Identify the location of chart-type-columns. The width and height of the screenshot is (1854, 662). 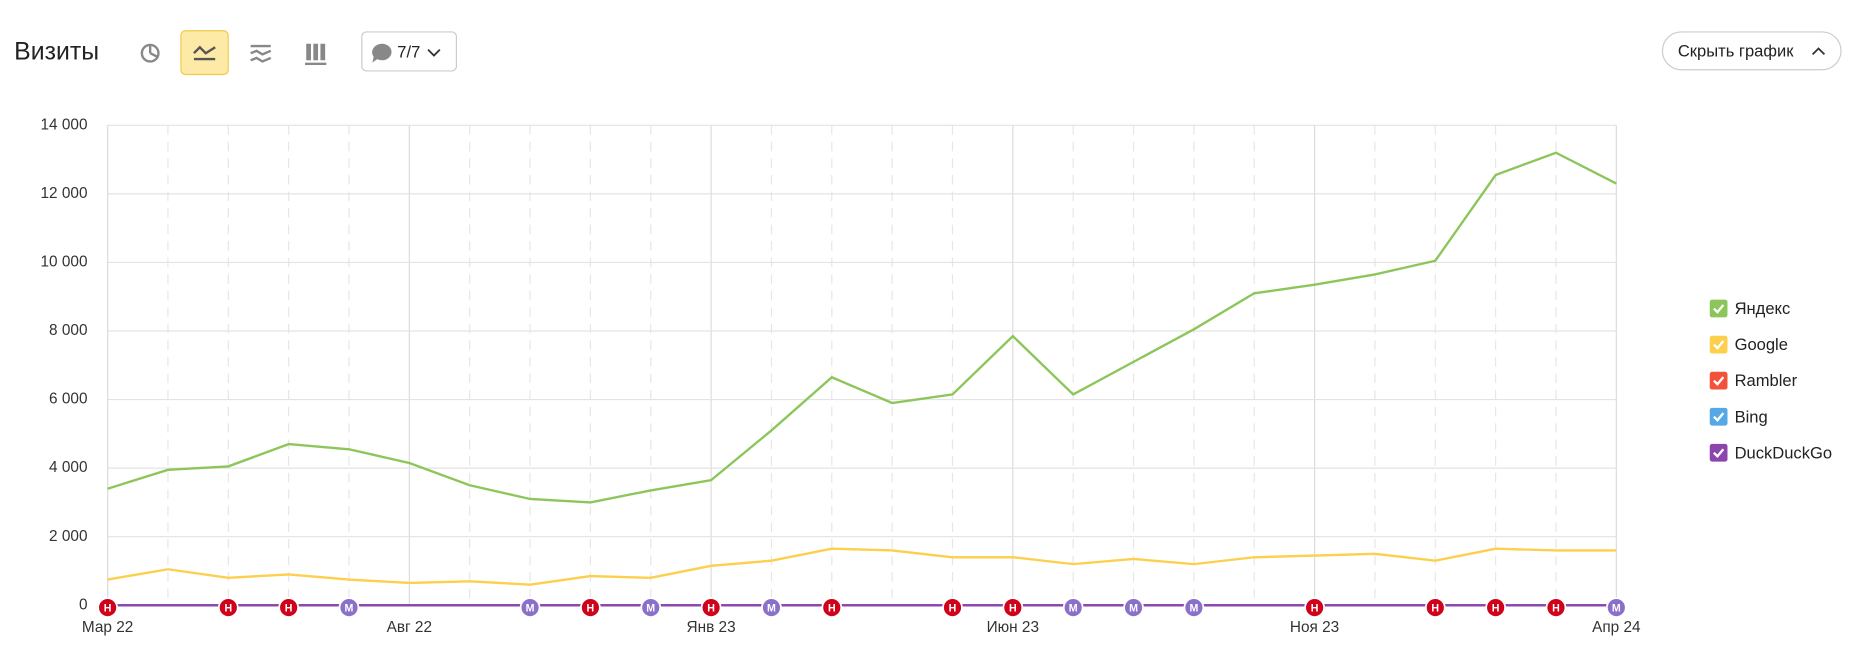
(316, 54).